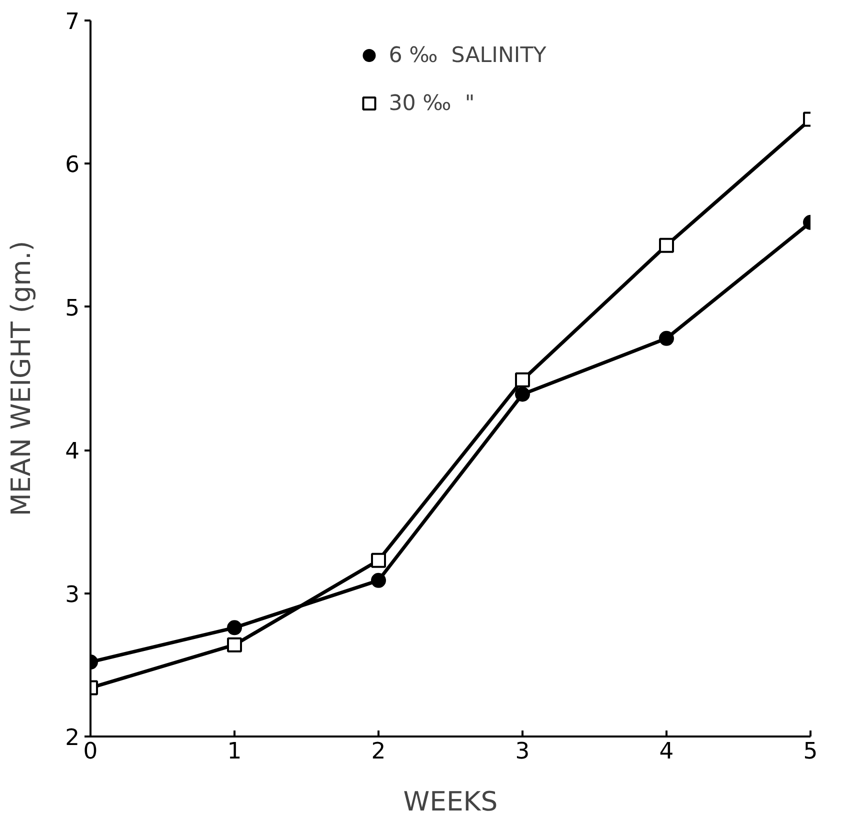 This screenshot has width=854, height=837. I want to click on x-tick-label: 1, so click(234, 751).